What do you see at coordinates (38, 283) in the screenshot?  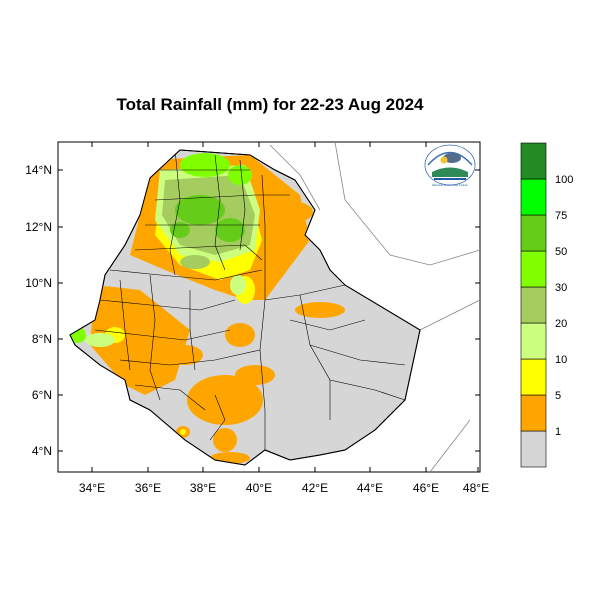 I see `lat-label: 10°N` at bounding box center [38, 283].